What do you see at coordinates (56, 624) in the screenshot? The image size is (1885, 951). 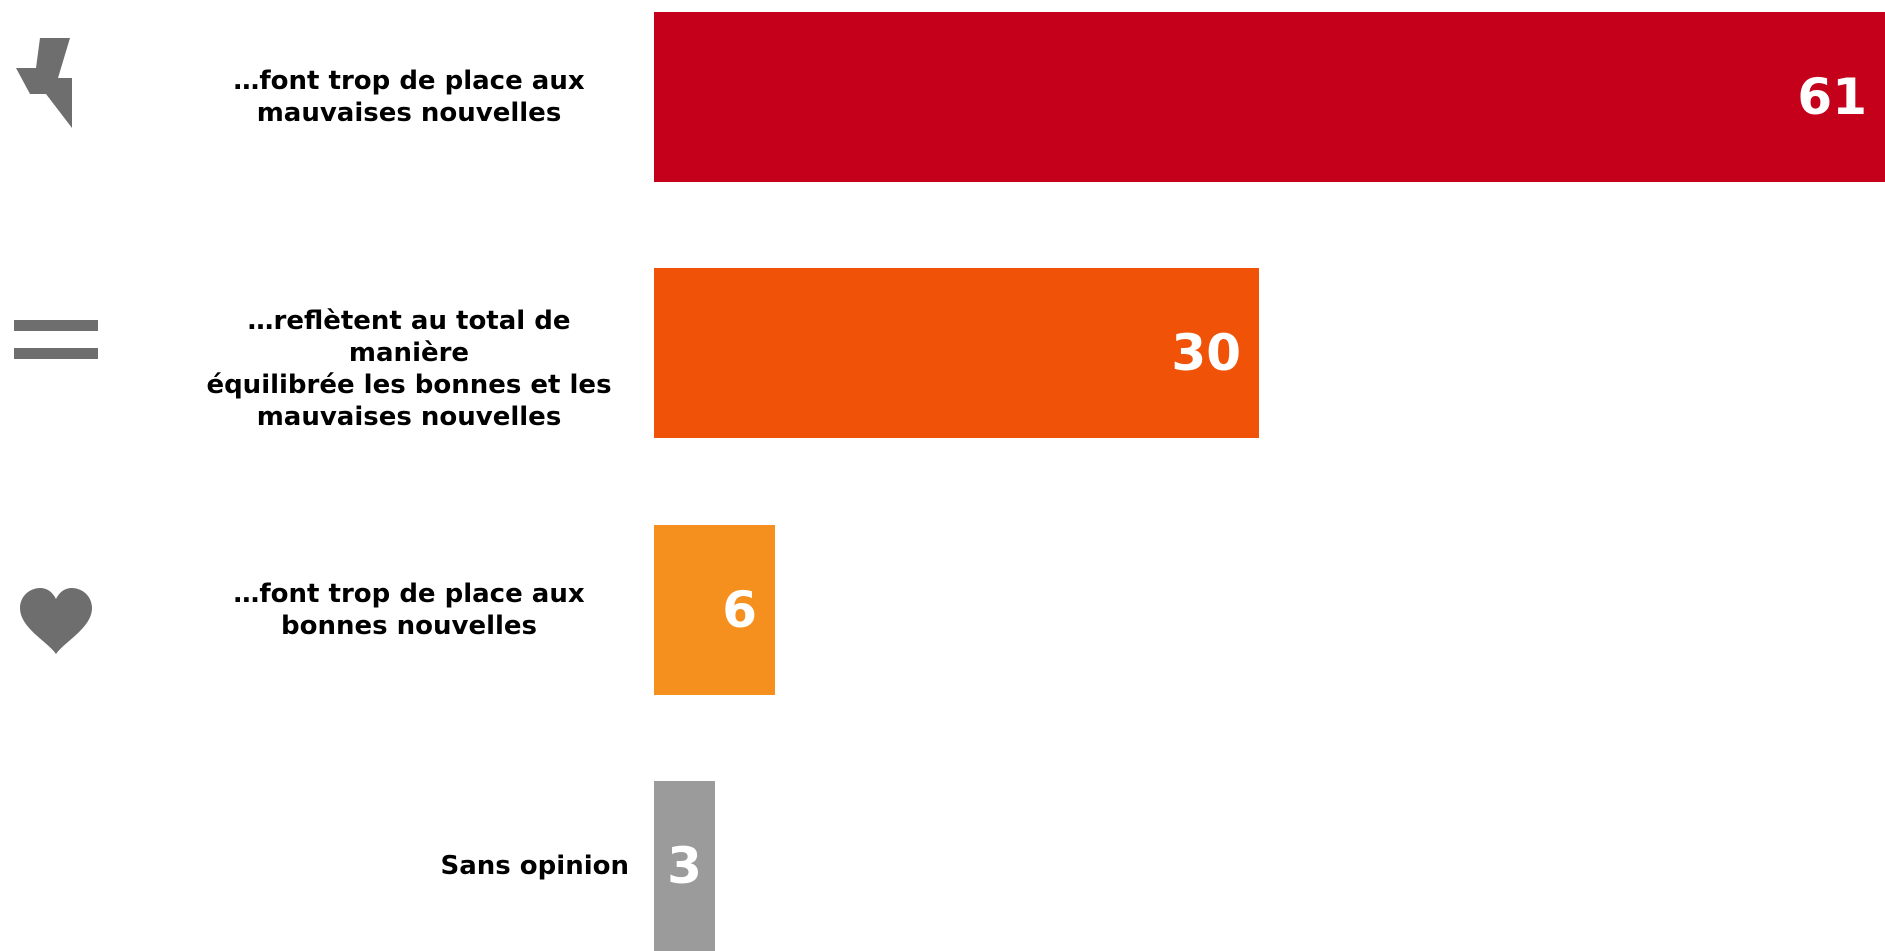 I see `heart-icon` at bounding box center [56, 624].